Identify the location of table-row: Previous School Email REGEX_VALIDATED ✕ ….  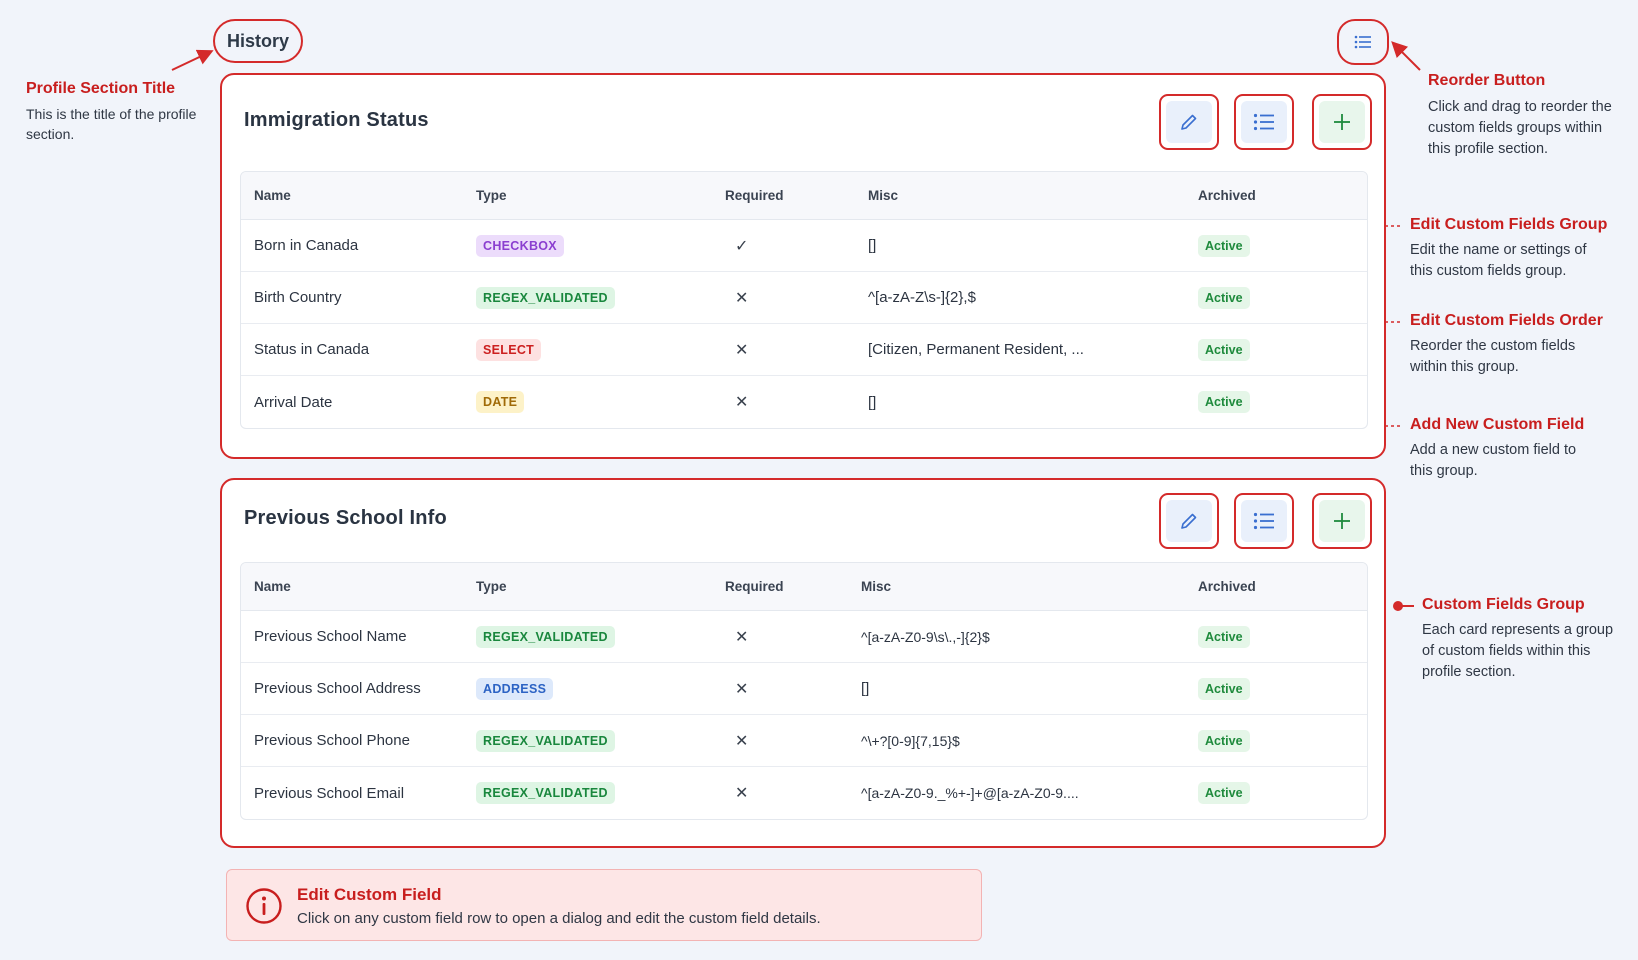
(804, 793).